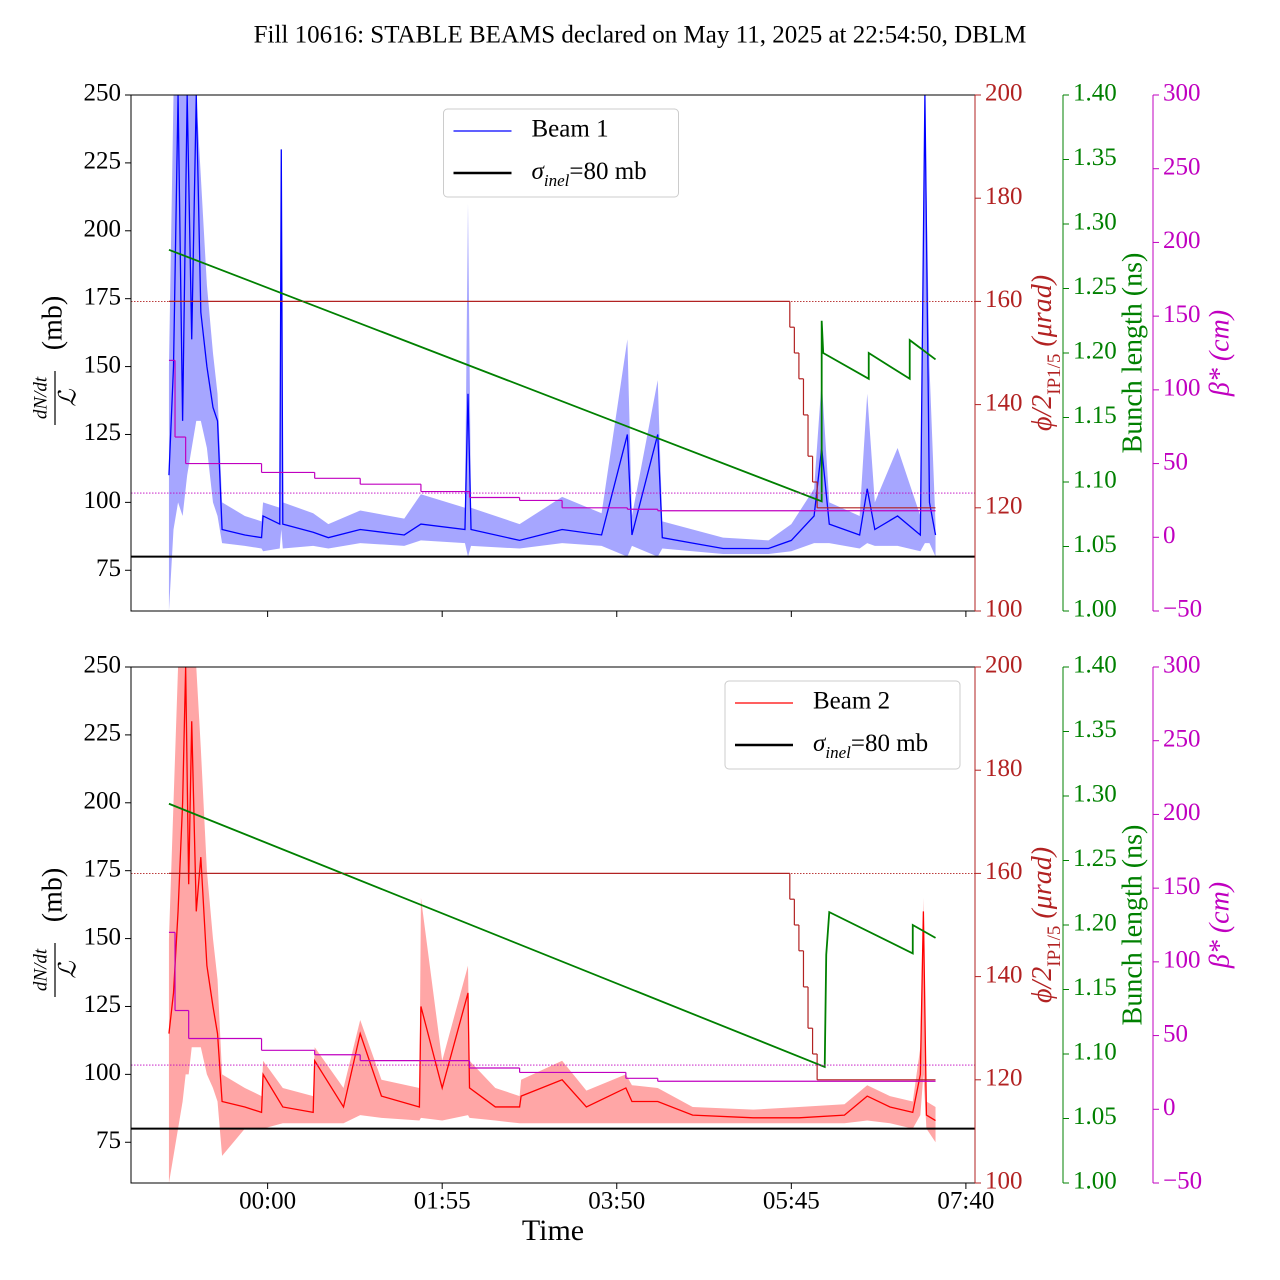 The width and height of the screenshot is (1280, 1280). Describe the element at coordinates (553, 1230) in the screenshot. I see `x-axis-label: Time` at that location.